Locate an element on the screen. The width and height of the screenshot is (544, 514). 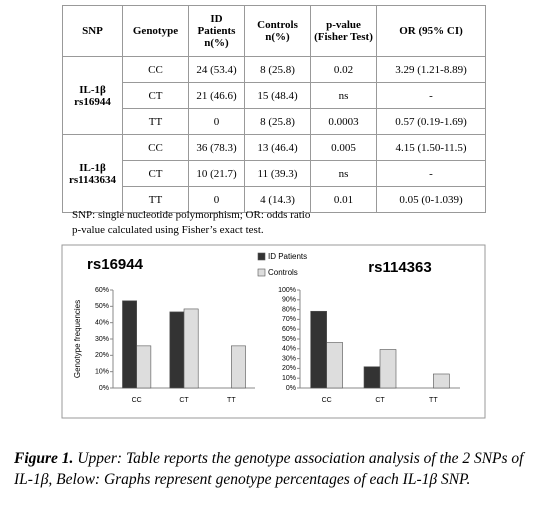
y-tick-label: 100% is located at coordinates (287, 290).